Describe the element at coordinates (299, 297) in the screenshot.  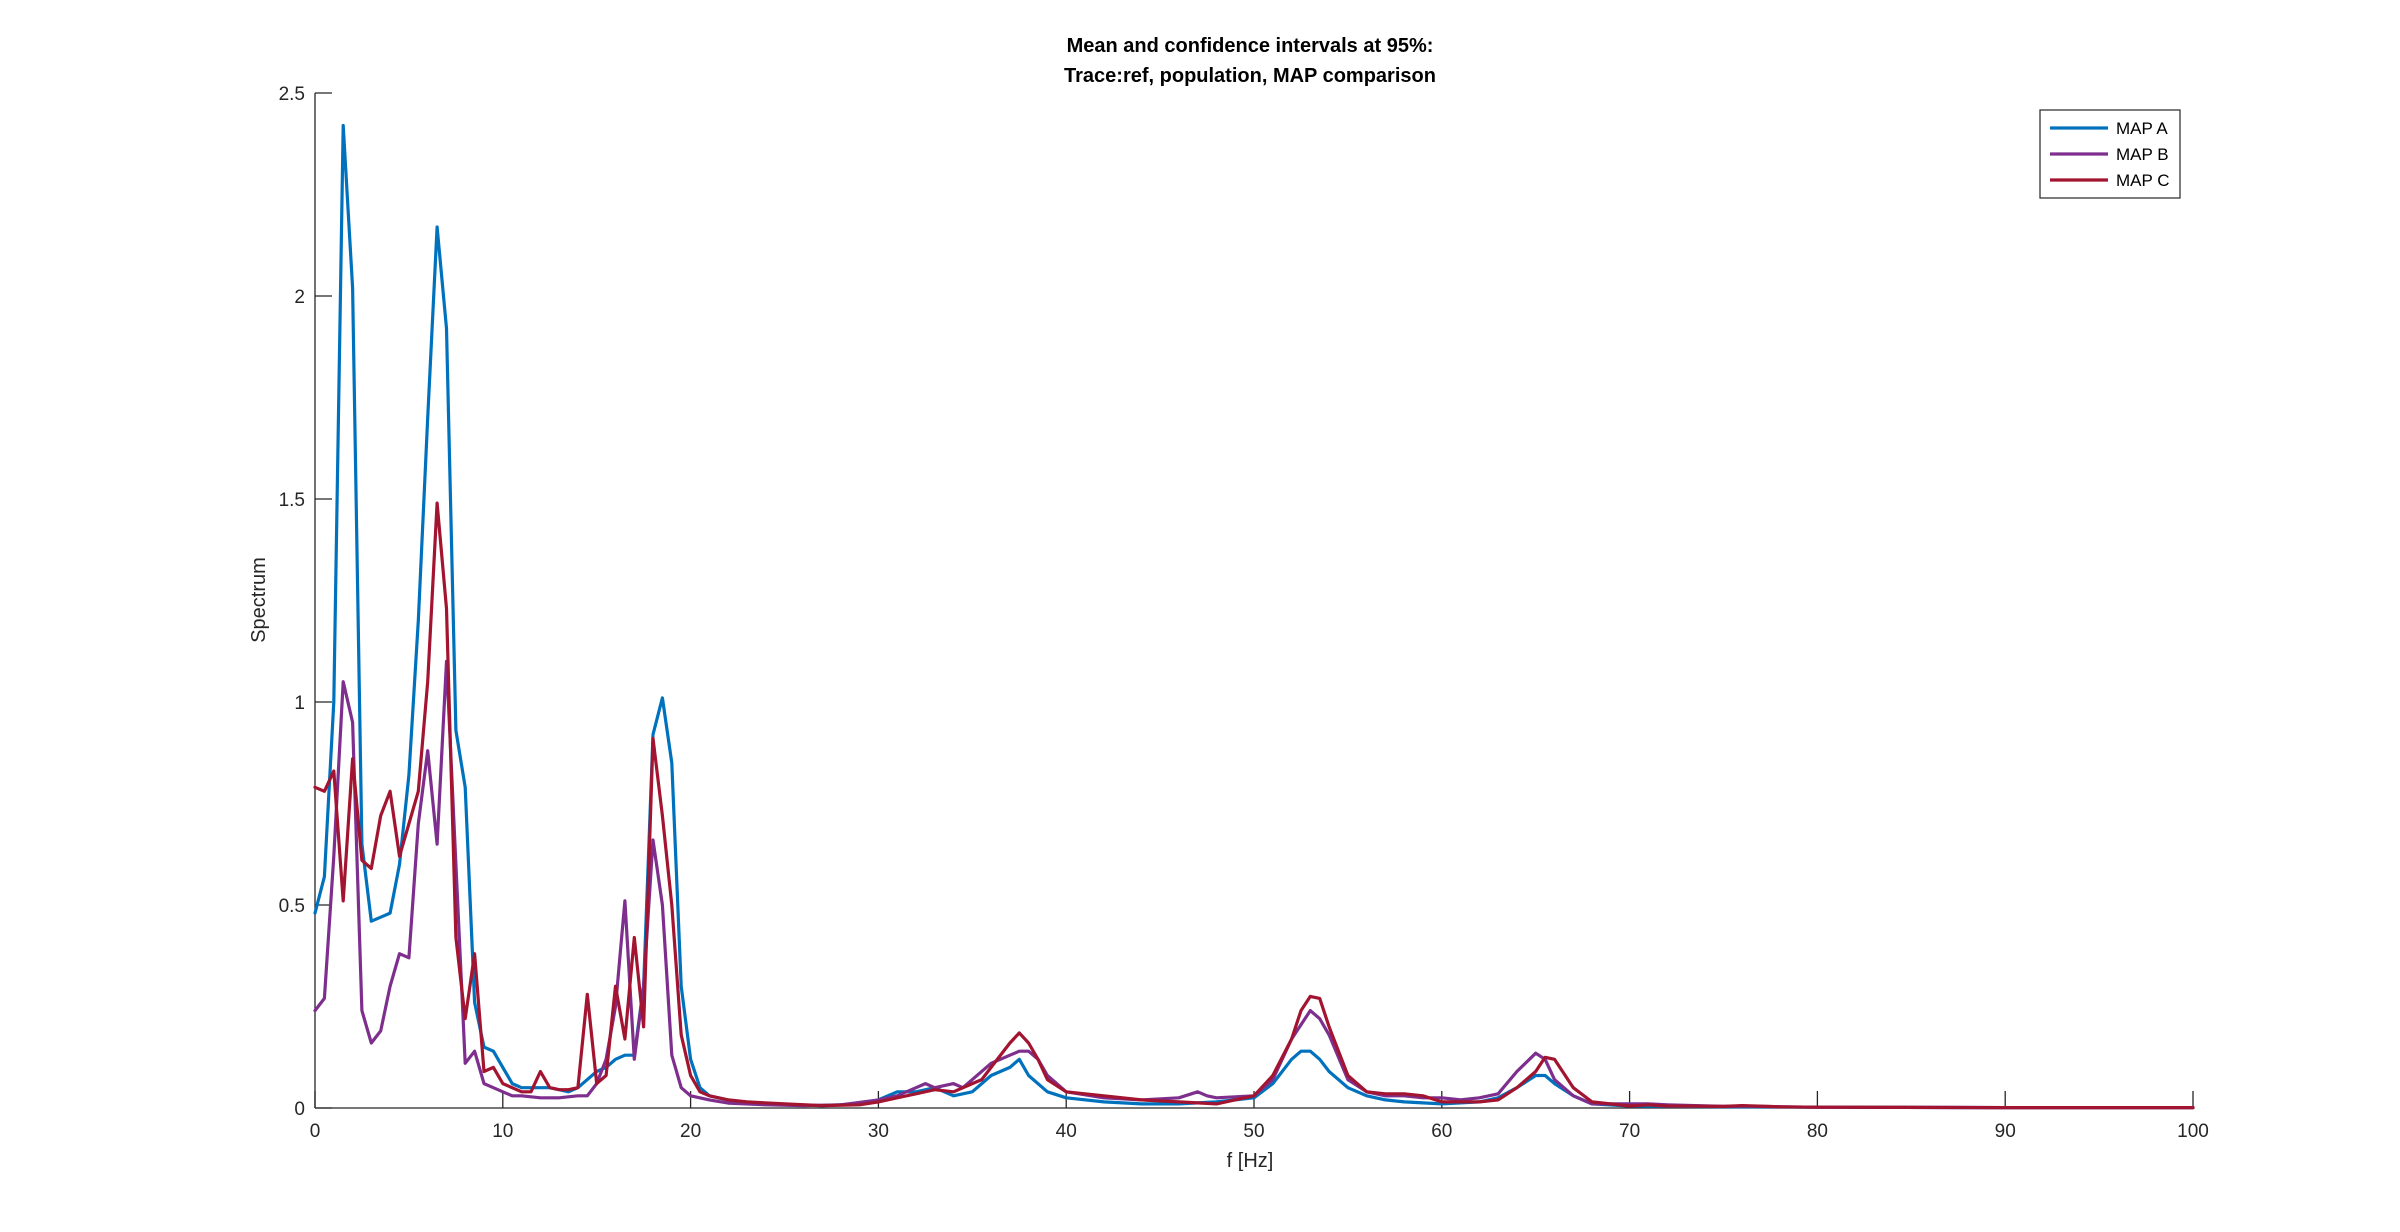
I see `y-tick-label: 2` at that location.